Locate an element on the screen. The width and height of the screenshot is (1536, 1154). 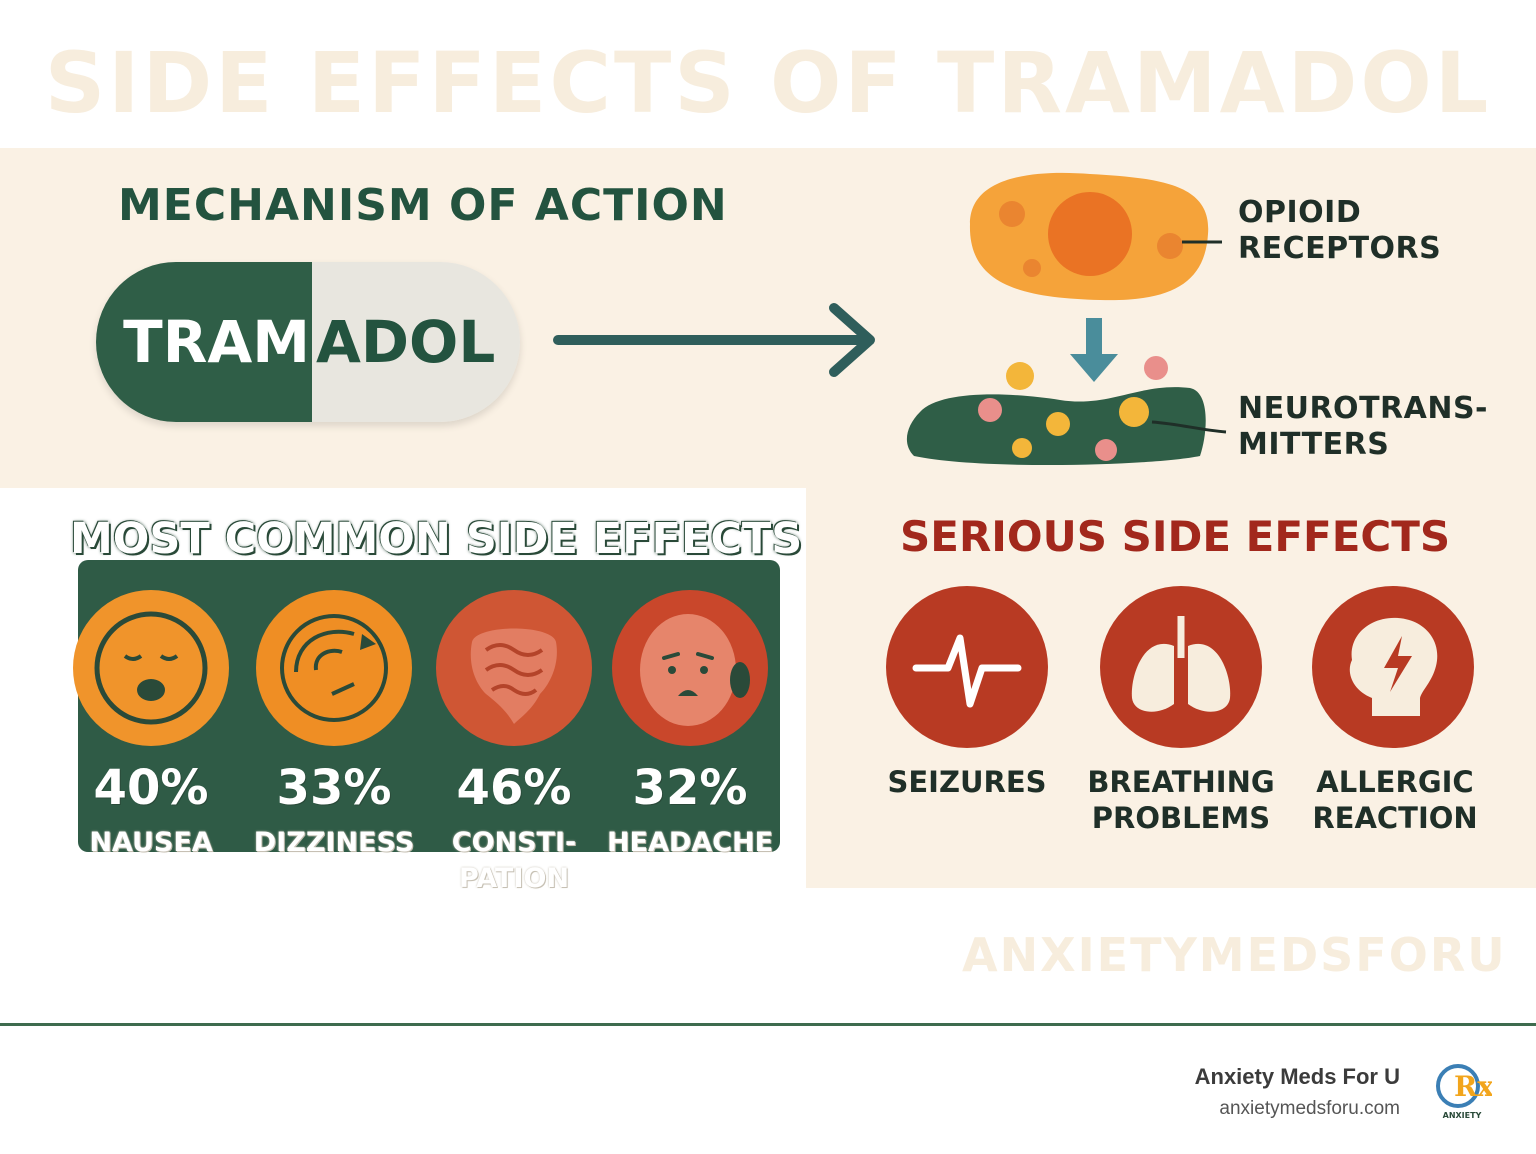
headache-percent: 32% is located at coordinates (690, 788).